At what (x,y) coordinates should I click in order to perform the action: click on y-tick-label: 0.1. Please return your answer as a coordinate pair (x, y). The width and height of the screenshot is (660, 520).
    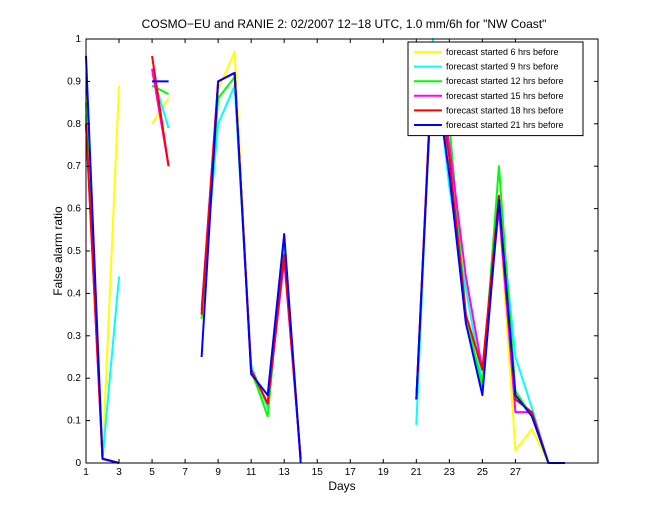
    Looking at the image, I should click on (74, 421).